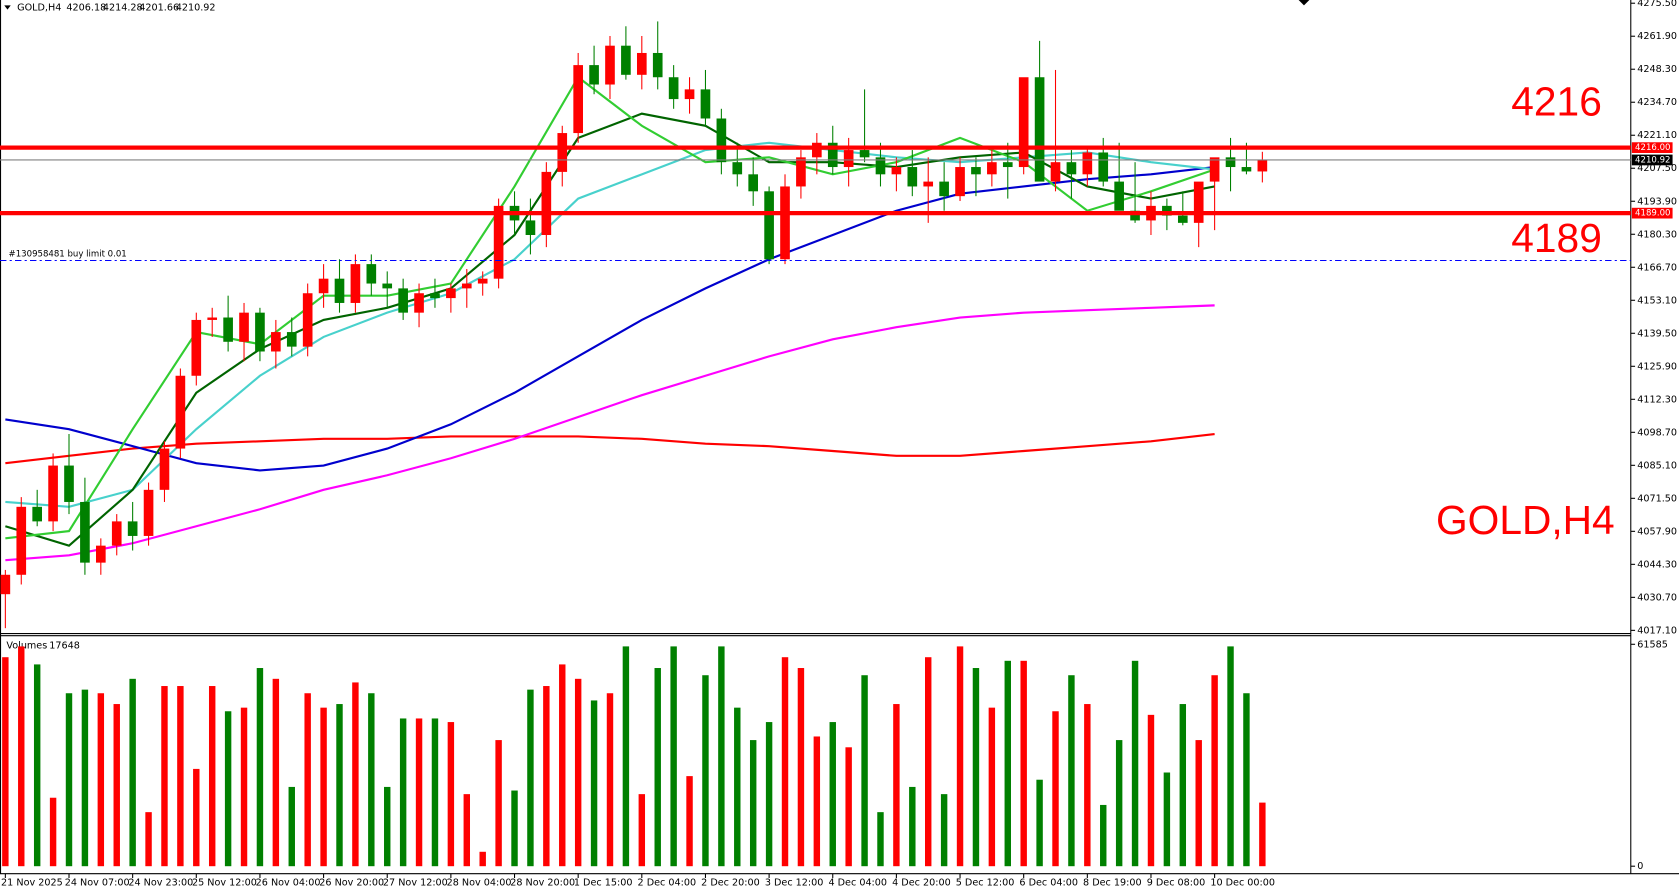  I want to click on y-tick-label: 4030.70, so click(1657, 597).